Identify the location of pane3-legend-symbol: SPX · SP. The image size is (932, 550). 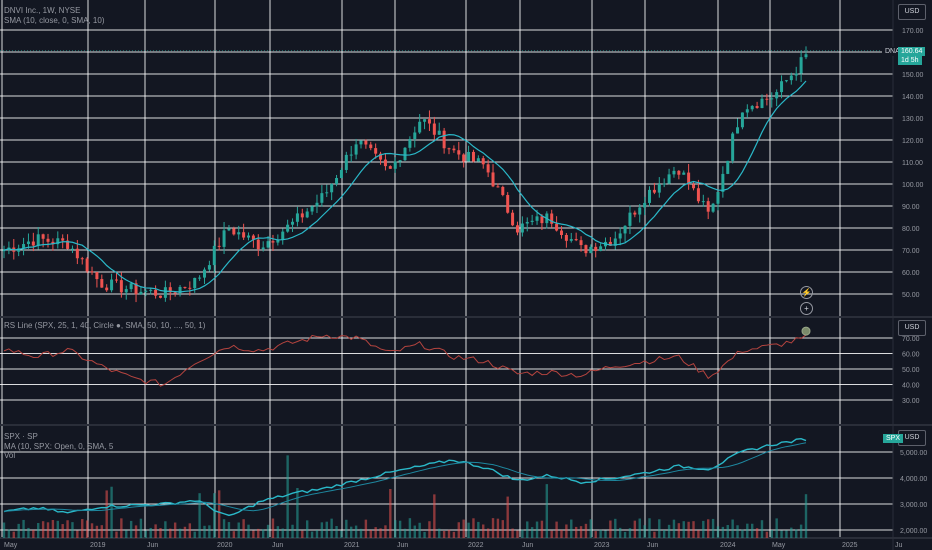
(21, 436).